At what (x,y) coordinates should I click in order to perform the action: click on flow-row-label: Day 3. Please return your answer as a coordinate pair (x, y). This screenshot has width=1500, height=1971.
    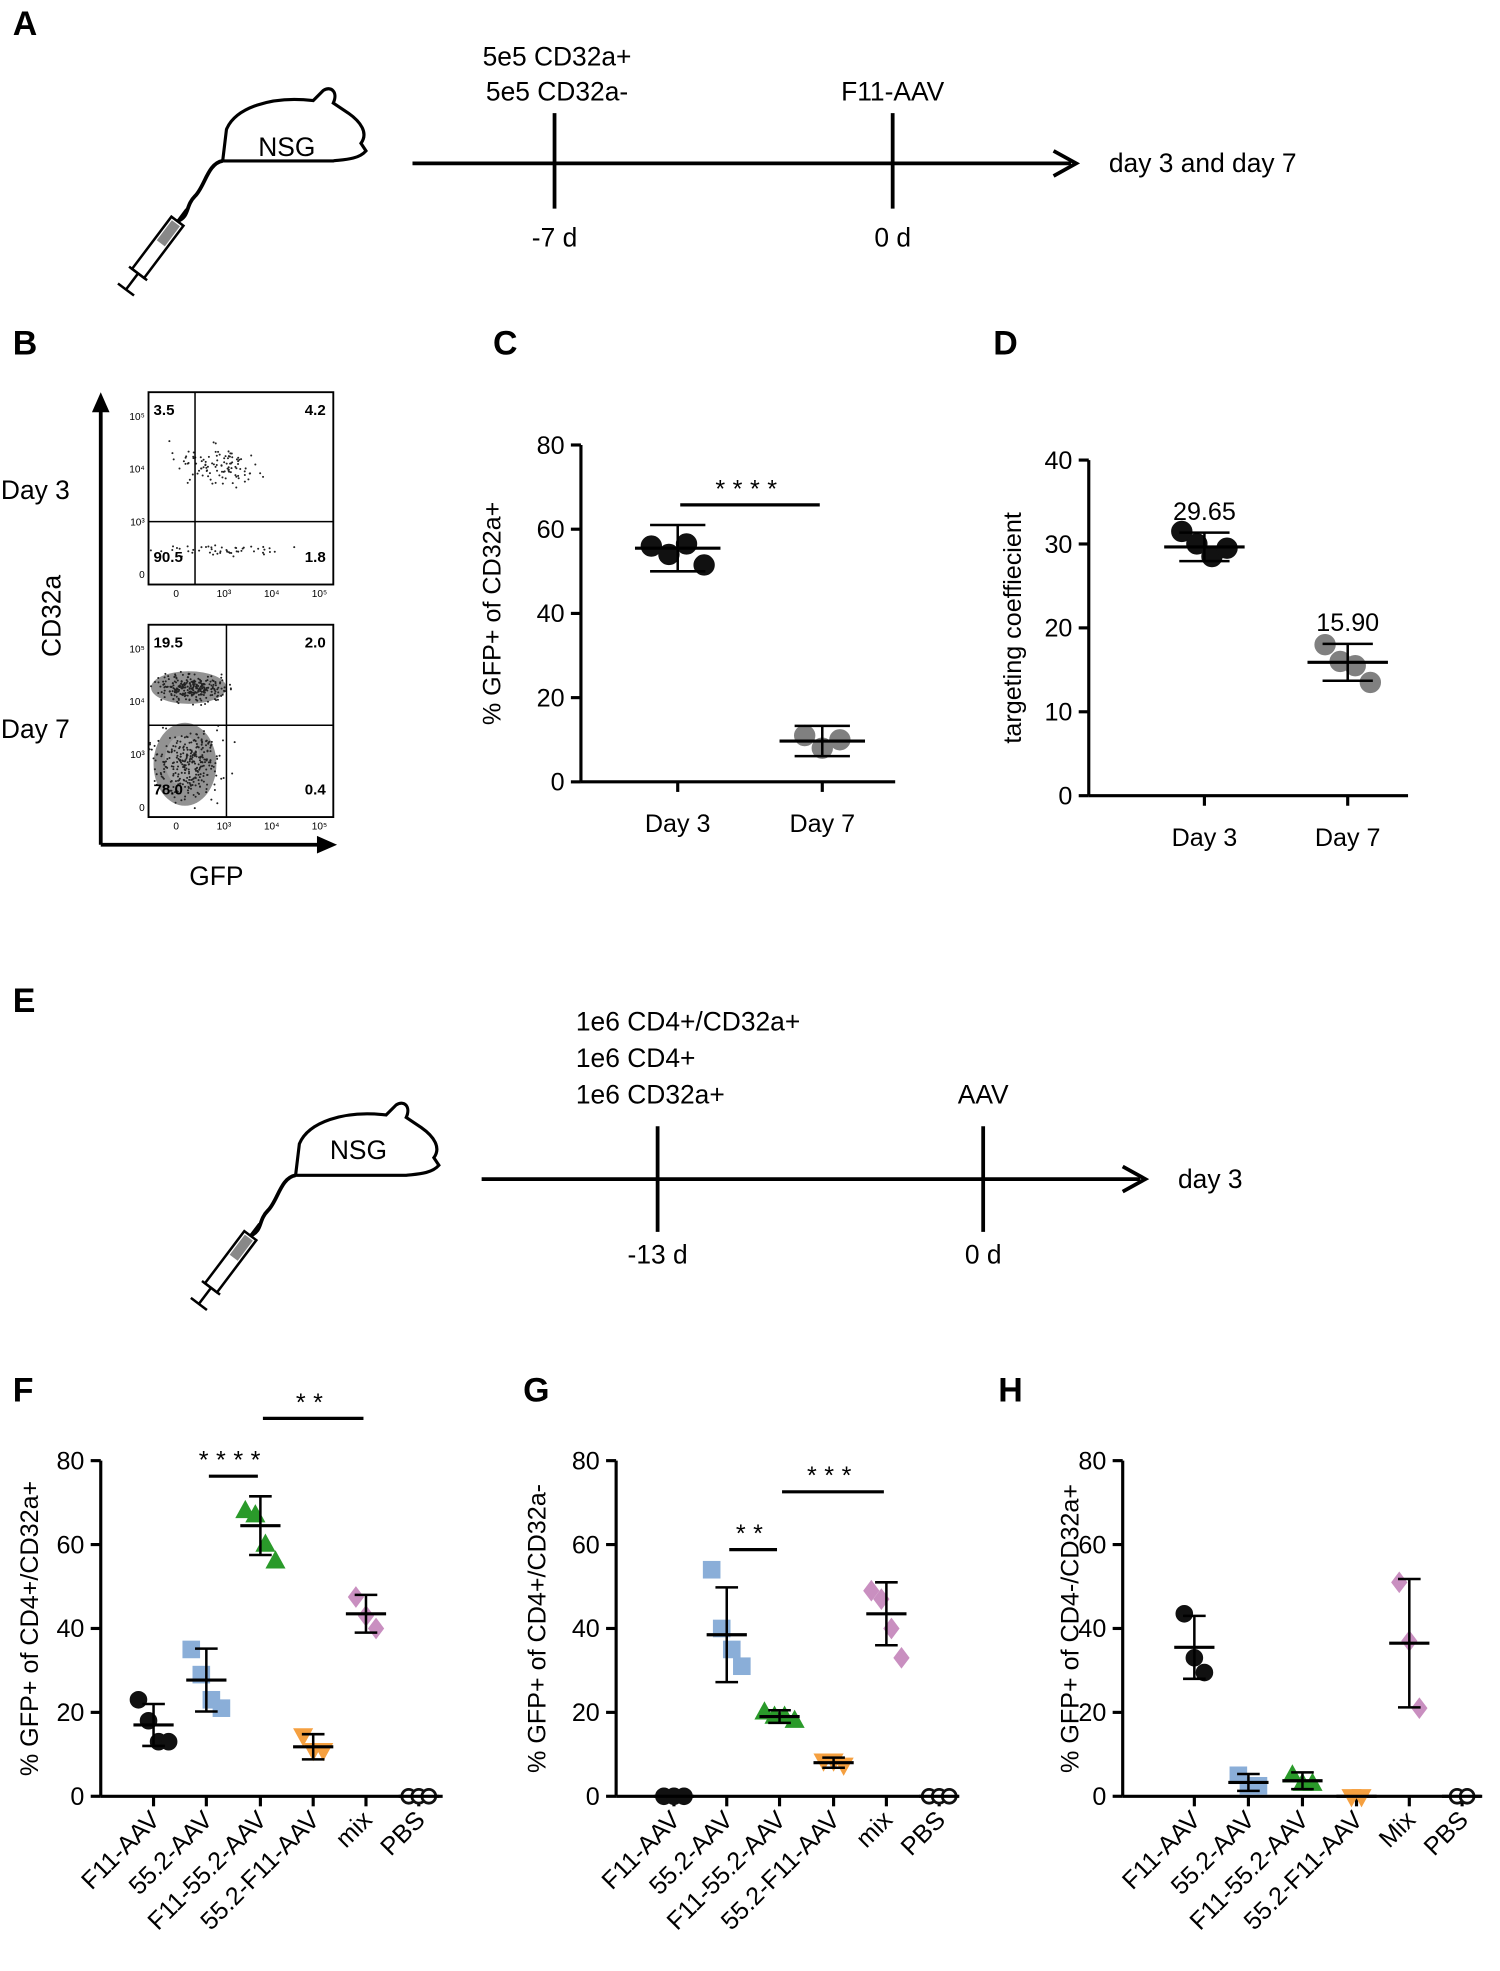
    Looking at the image, I should click on (35, 490).